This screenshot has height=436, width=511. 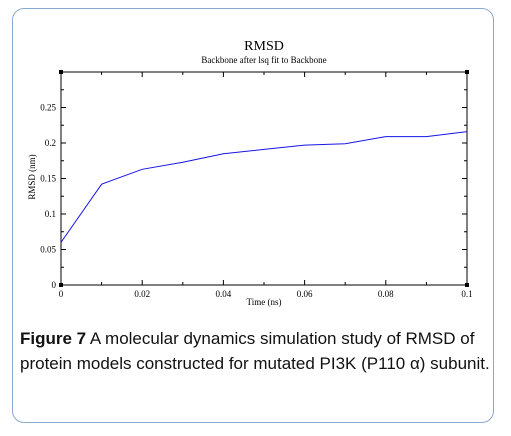 What do you see at coordinates (54, 285) in the screenshot?
I see `y-tick-label: 0` at bounding box center [54, 285].